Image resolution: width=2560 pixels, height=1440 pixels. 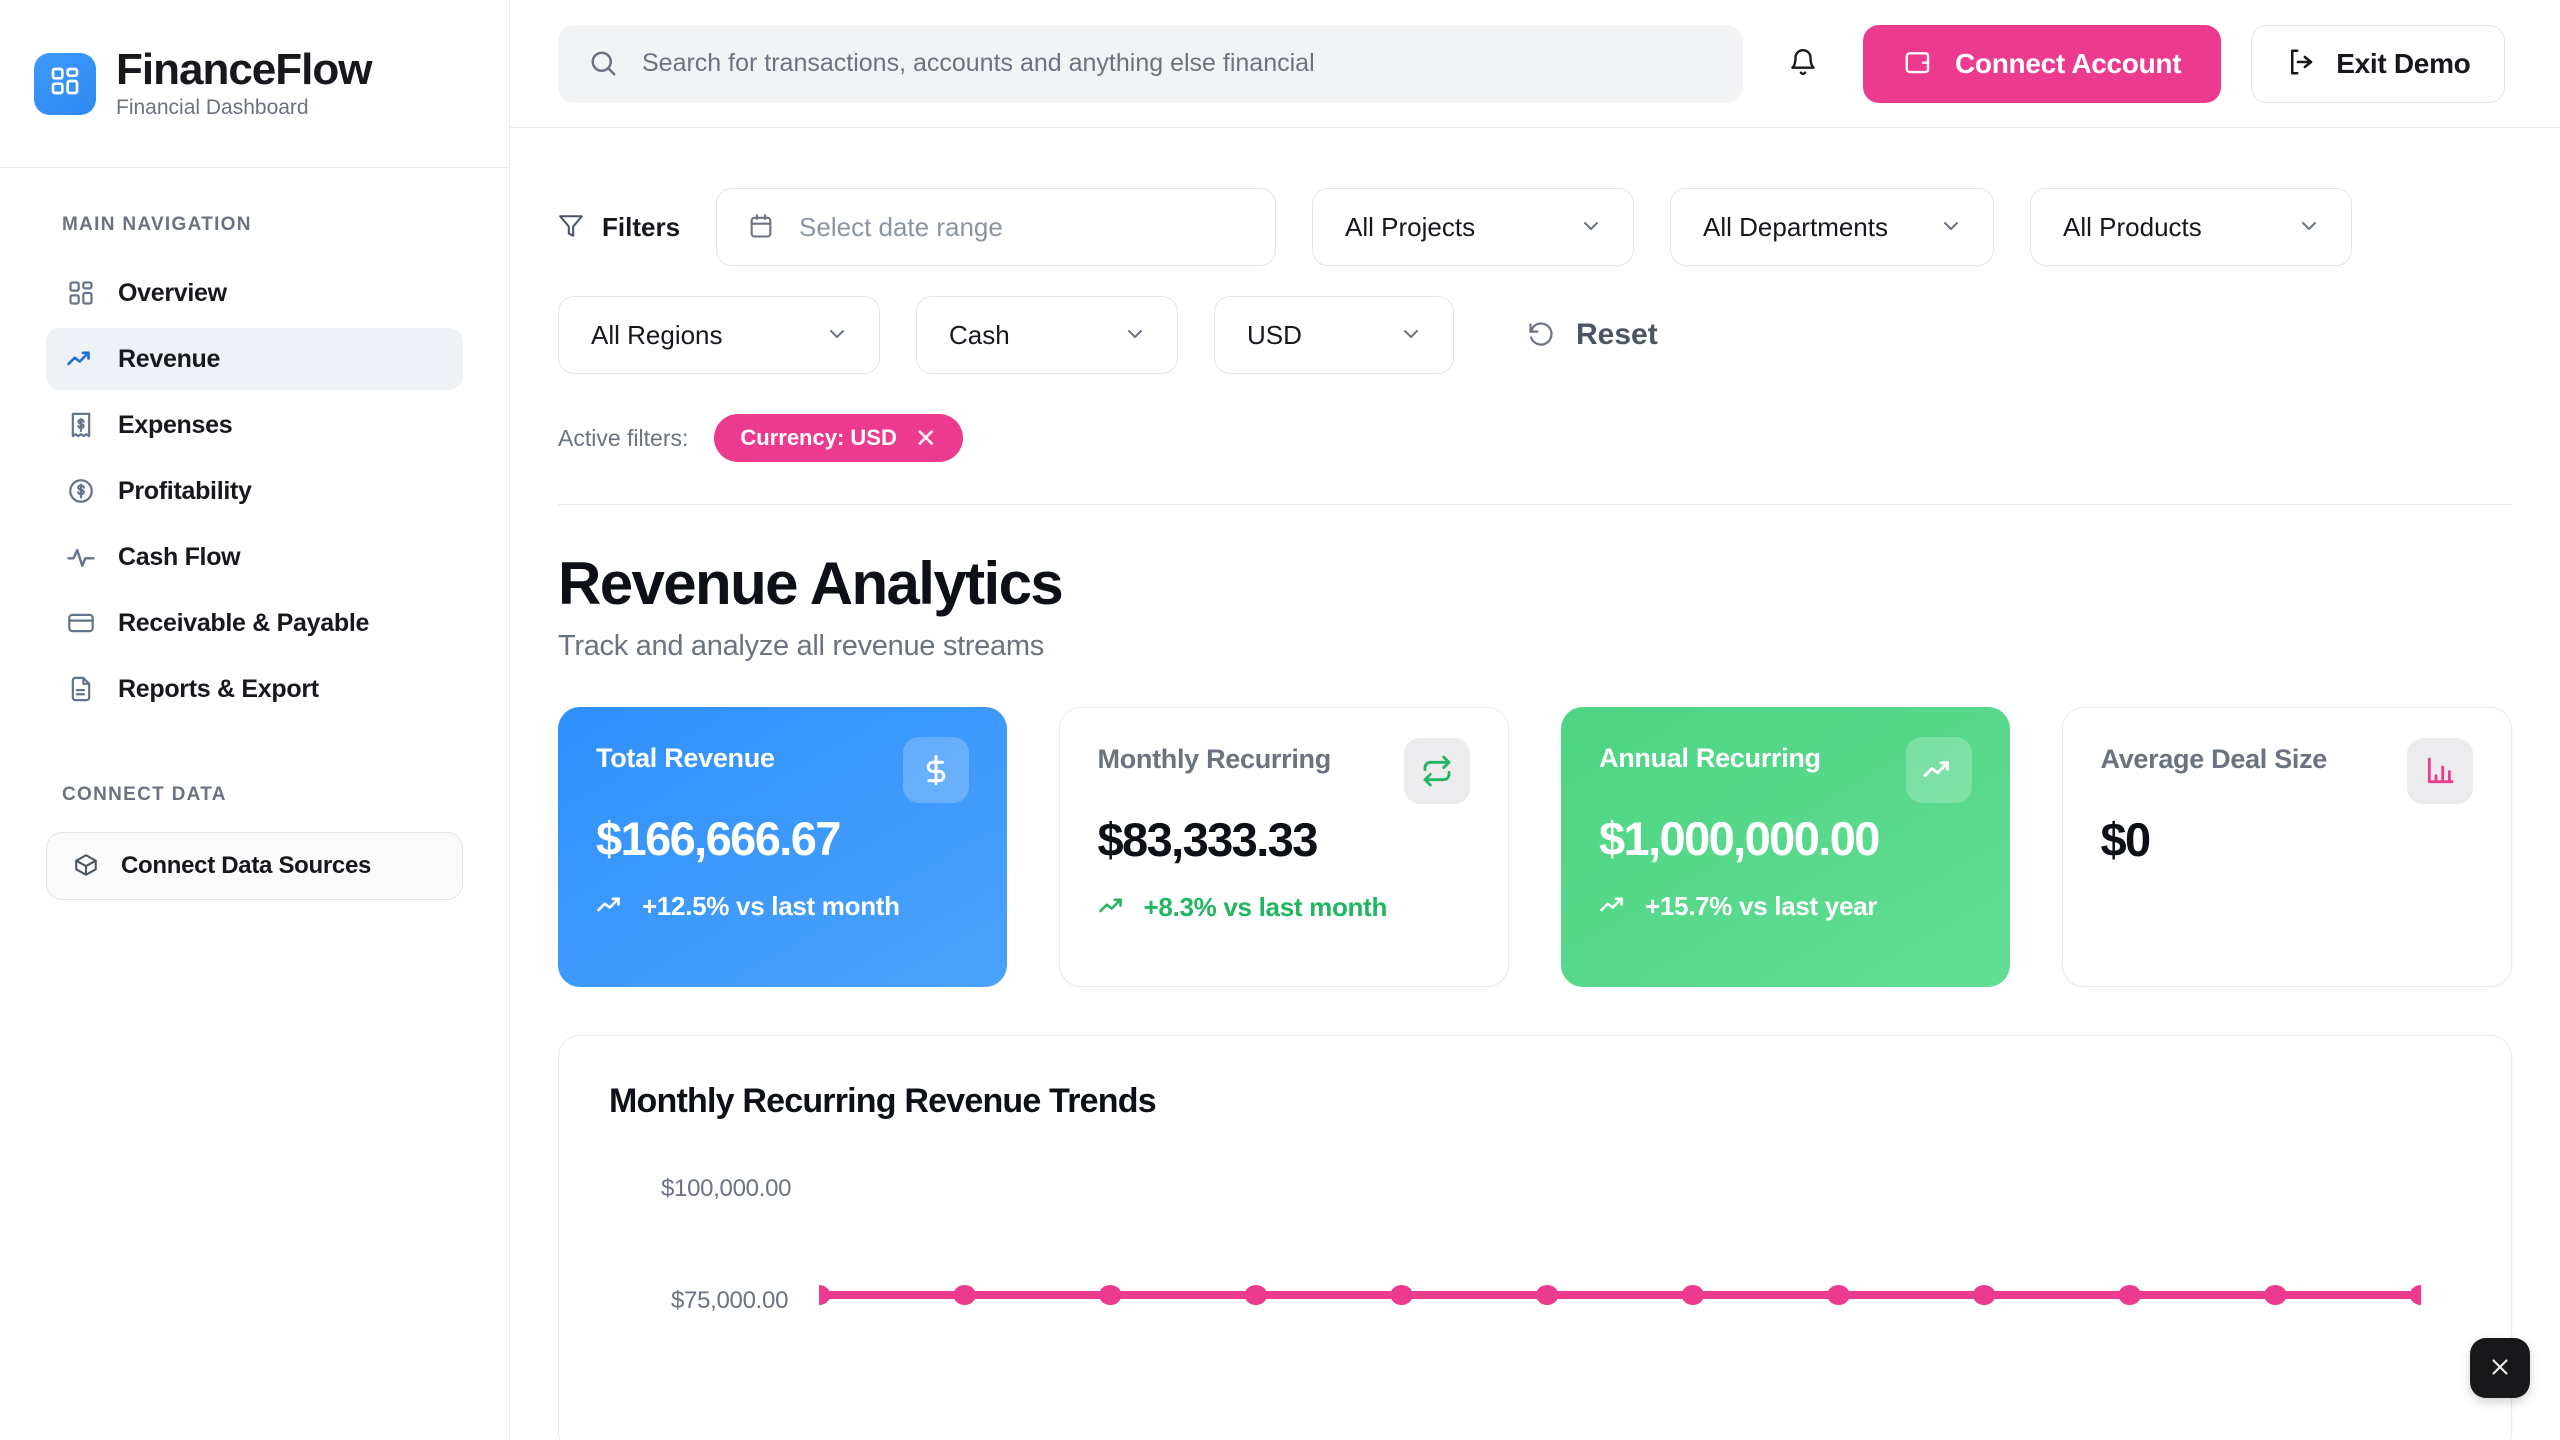 I want to click on search-input, so click(x=1177, y=63).